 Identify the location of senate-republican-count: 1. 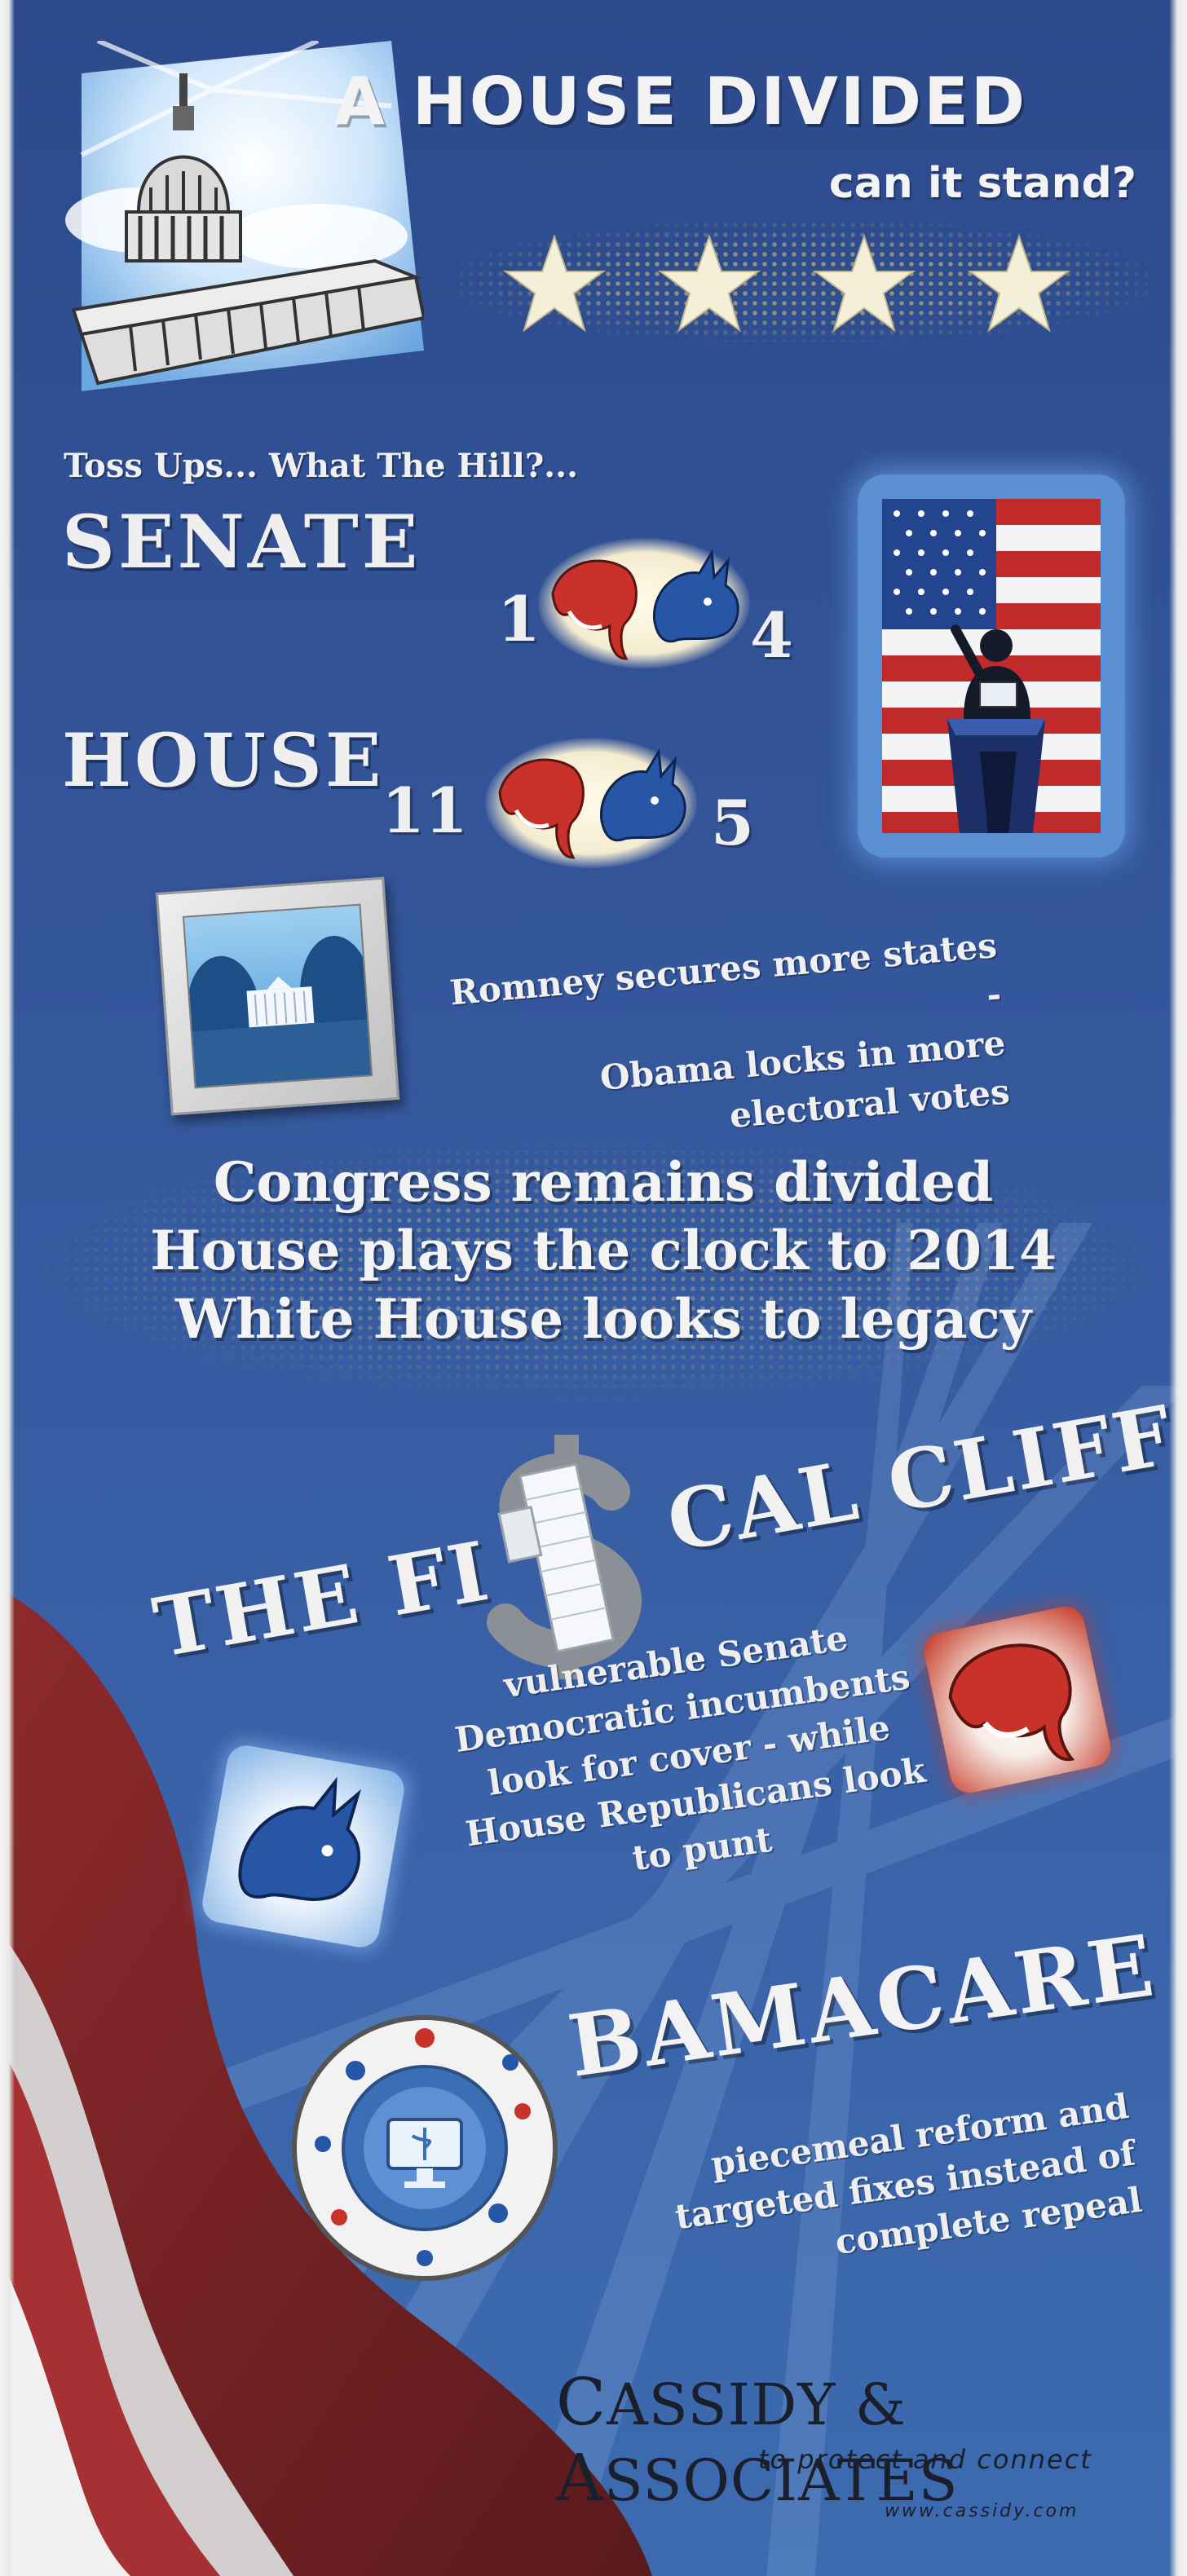
(519, 619).